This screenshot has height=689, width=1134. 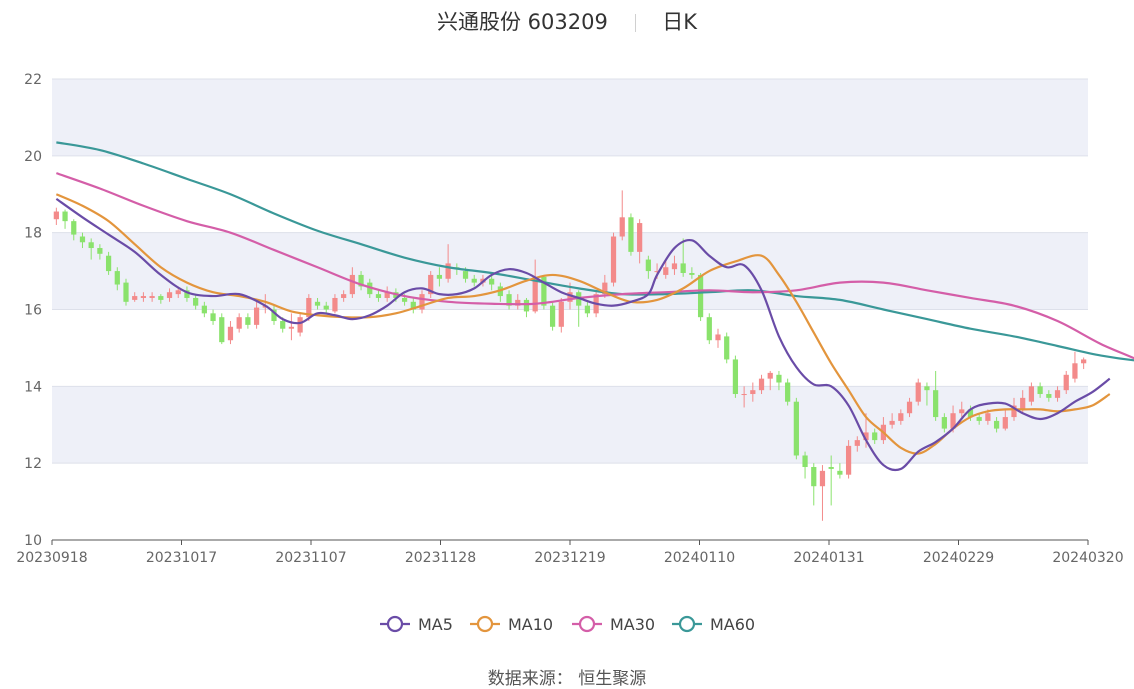 What do you see at coordinates (310, 558) in the screenshot?
I see `x-tick-label: 20231107` at bounding box center [310, 558].